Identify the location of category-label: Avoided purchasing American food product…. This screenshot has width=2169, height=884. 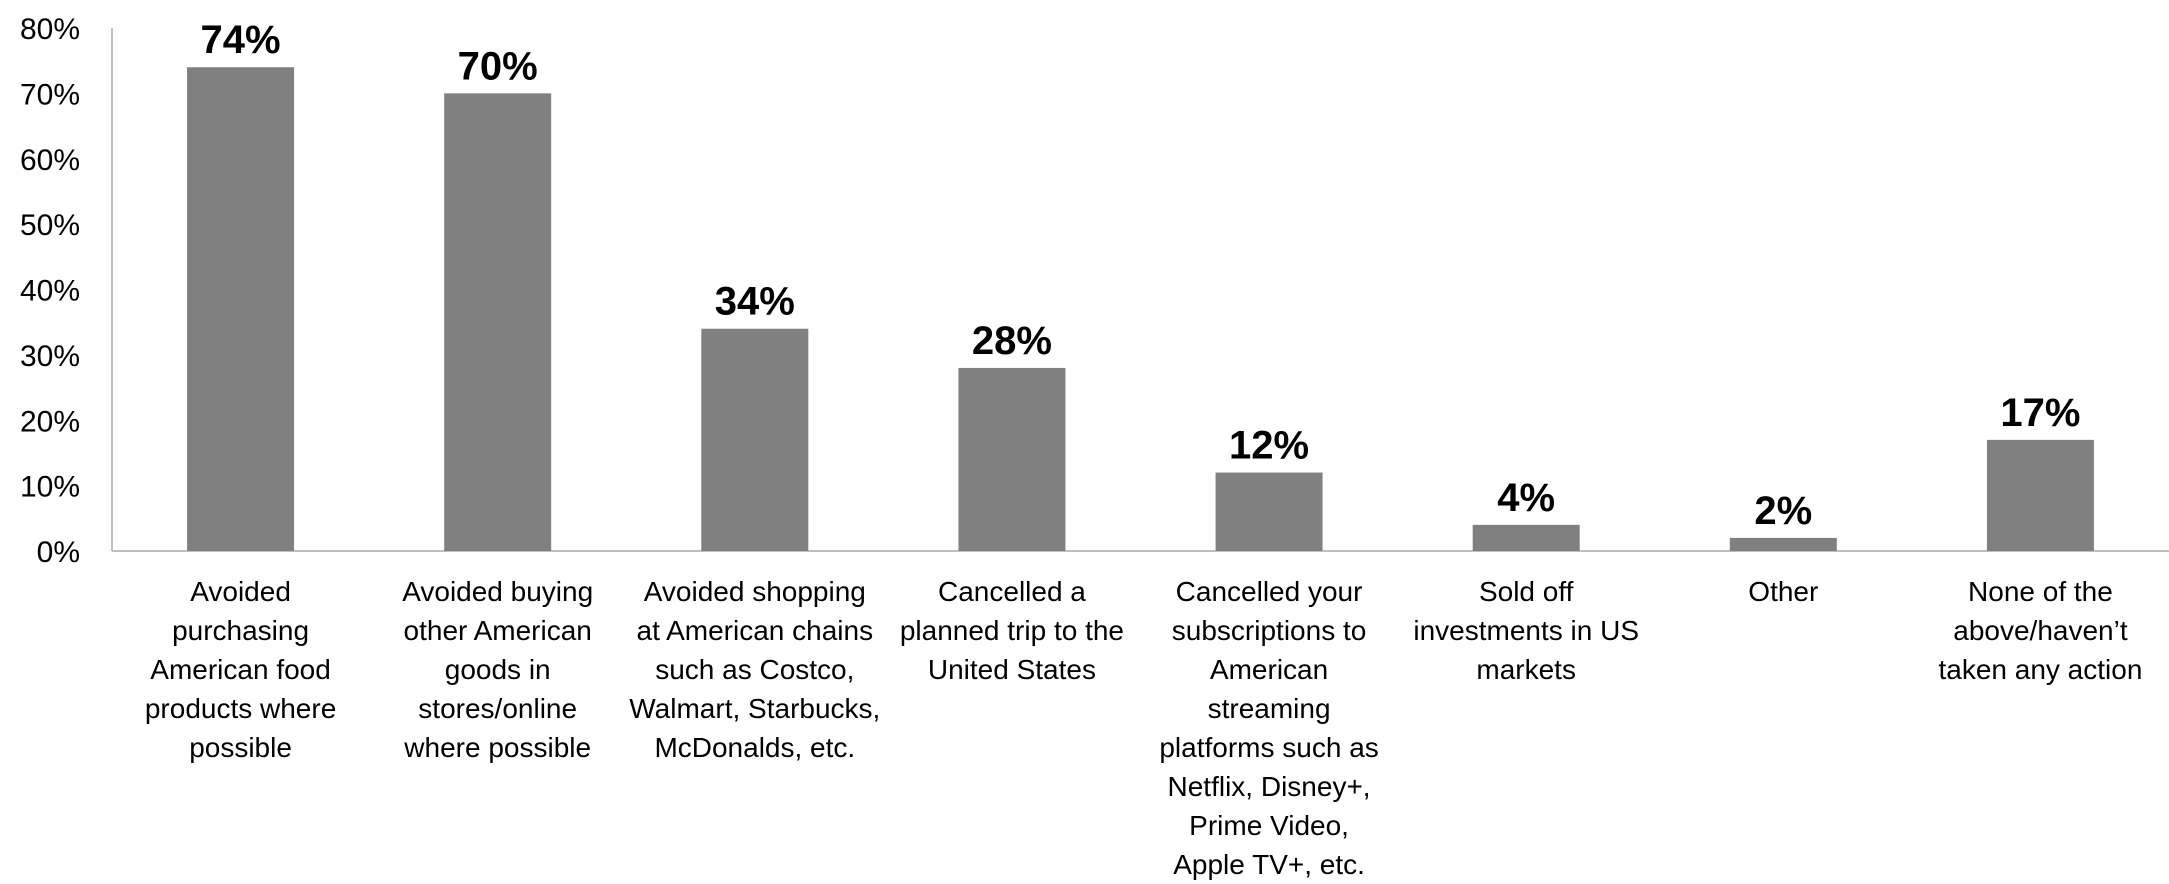
(240, 669).